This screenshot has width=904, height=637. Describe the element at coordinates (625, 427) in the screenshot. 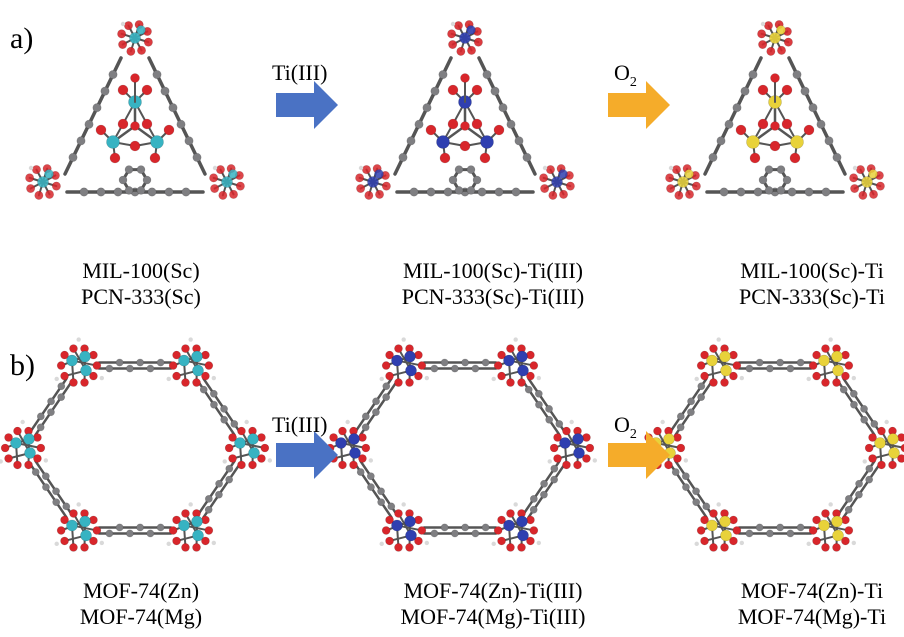

I see `arrow-o2-b-label: O2` at that location.